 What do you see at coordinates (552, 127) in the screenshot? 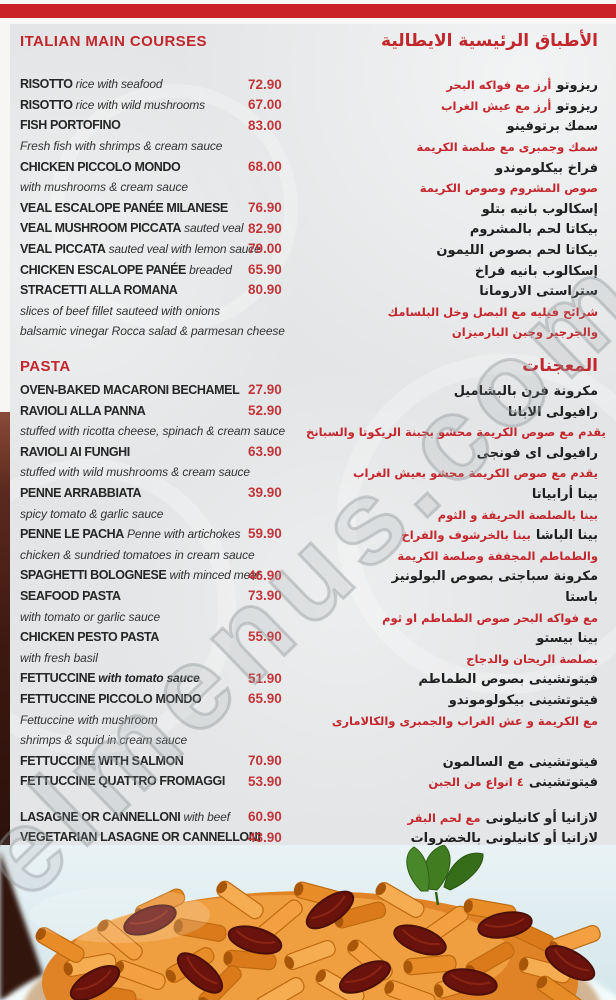
I see `item-arabic-name: سمك برتوفينو` at bounding box center [552, 127].